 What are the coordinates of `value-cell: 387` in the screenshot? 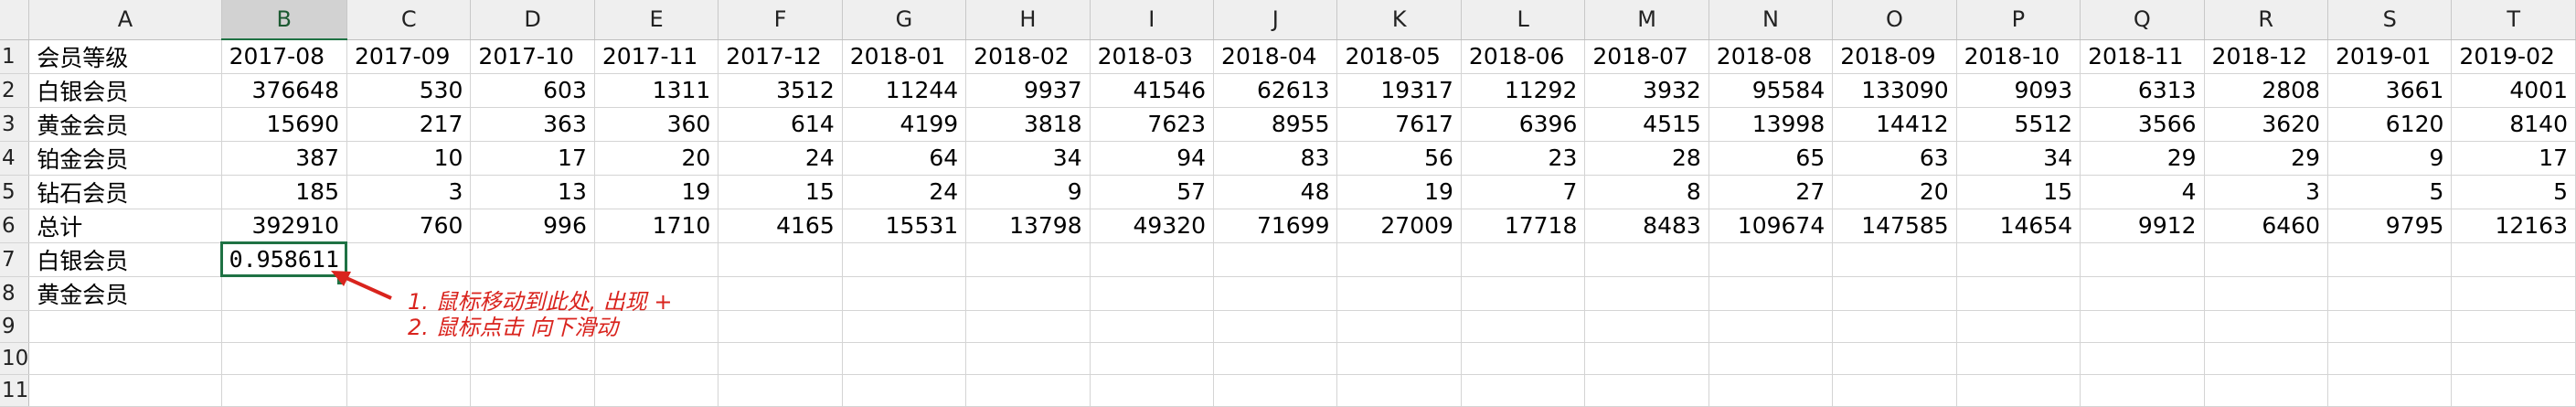 It's located at (284, 158).